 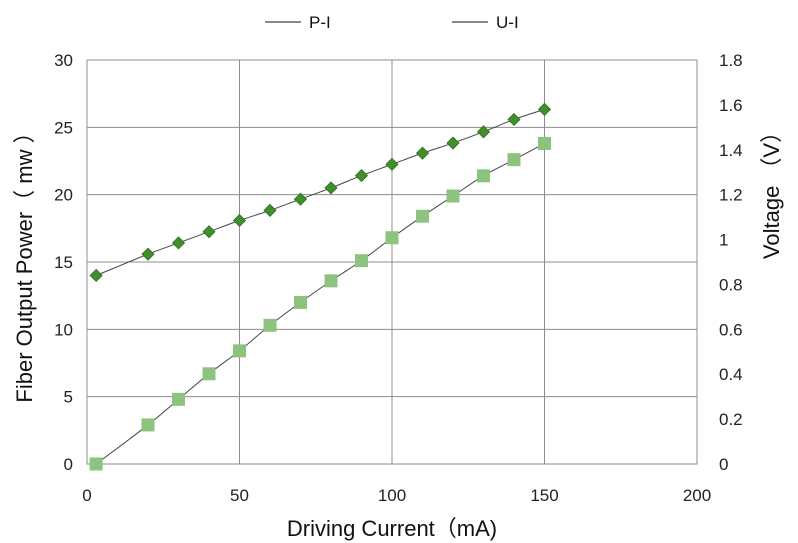 I want to click on x-tick-label: 50, so click(x=239, y=495).